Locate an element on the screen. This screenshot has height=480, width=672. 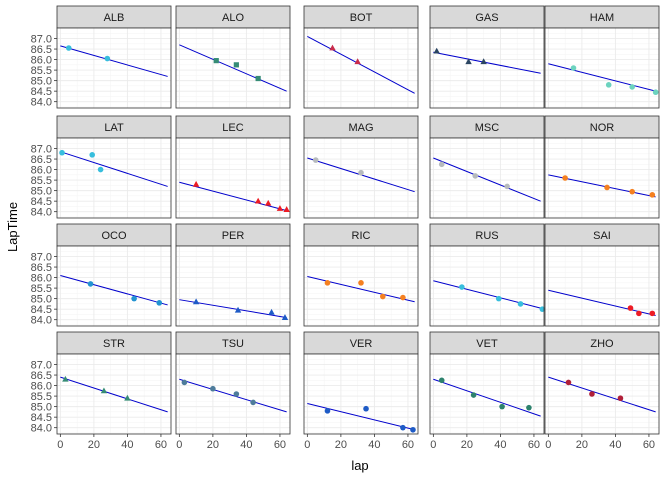
facet-strip-label: ZHO is located at coordinates (602, 344).